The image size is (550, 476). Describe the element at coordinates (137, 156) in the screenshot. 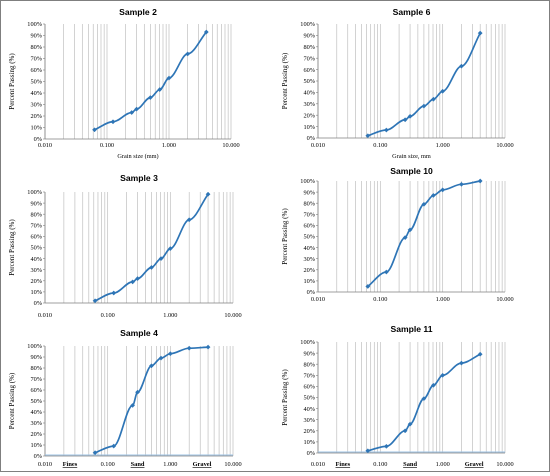

I see `x-axis-label: Grain size (mm)` at that location.